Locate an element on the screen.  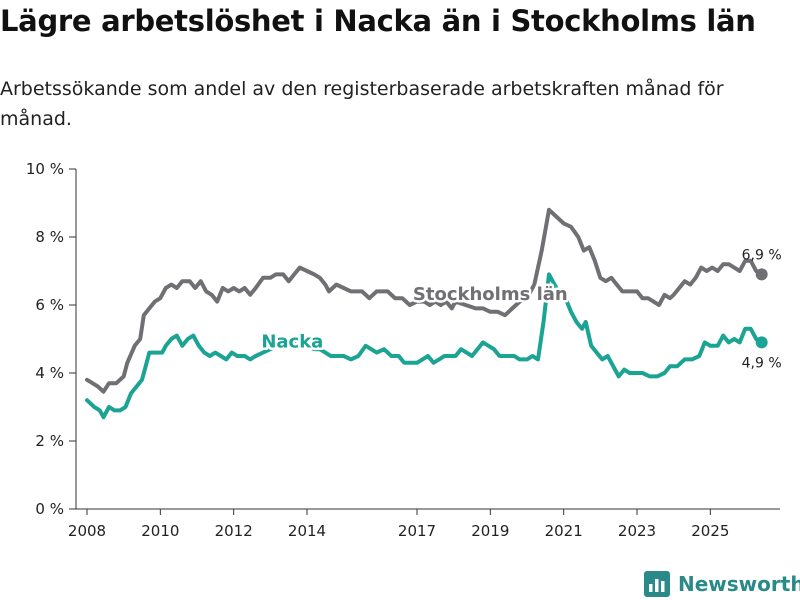
x-tick-label: 2014 is located at coordinates (307, 531).